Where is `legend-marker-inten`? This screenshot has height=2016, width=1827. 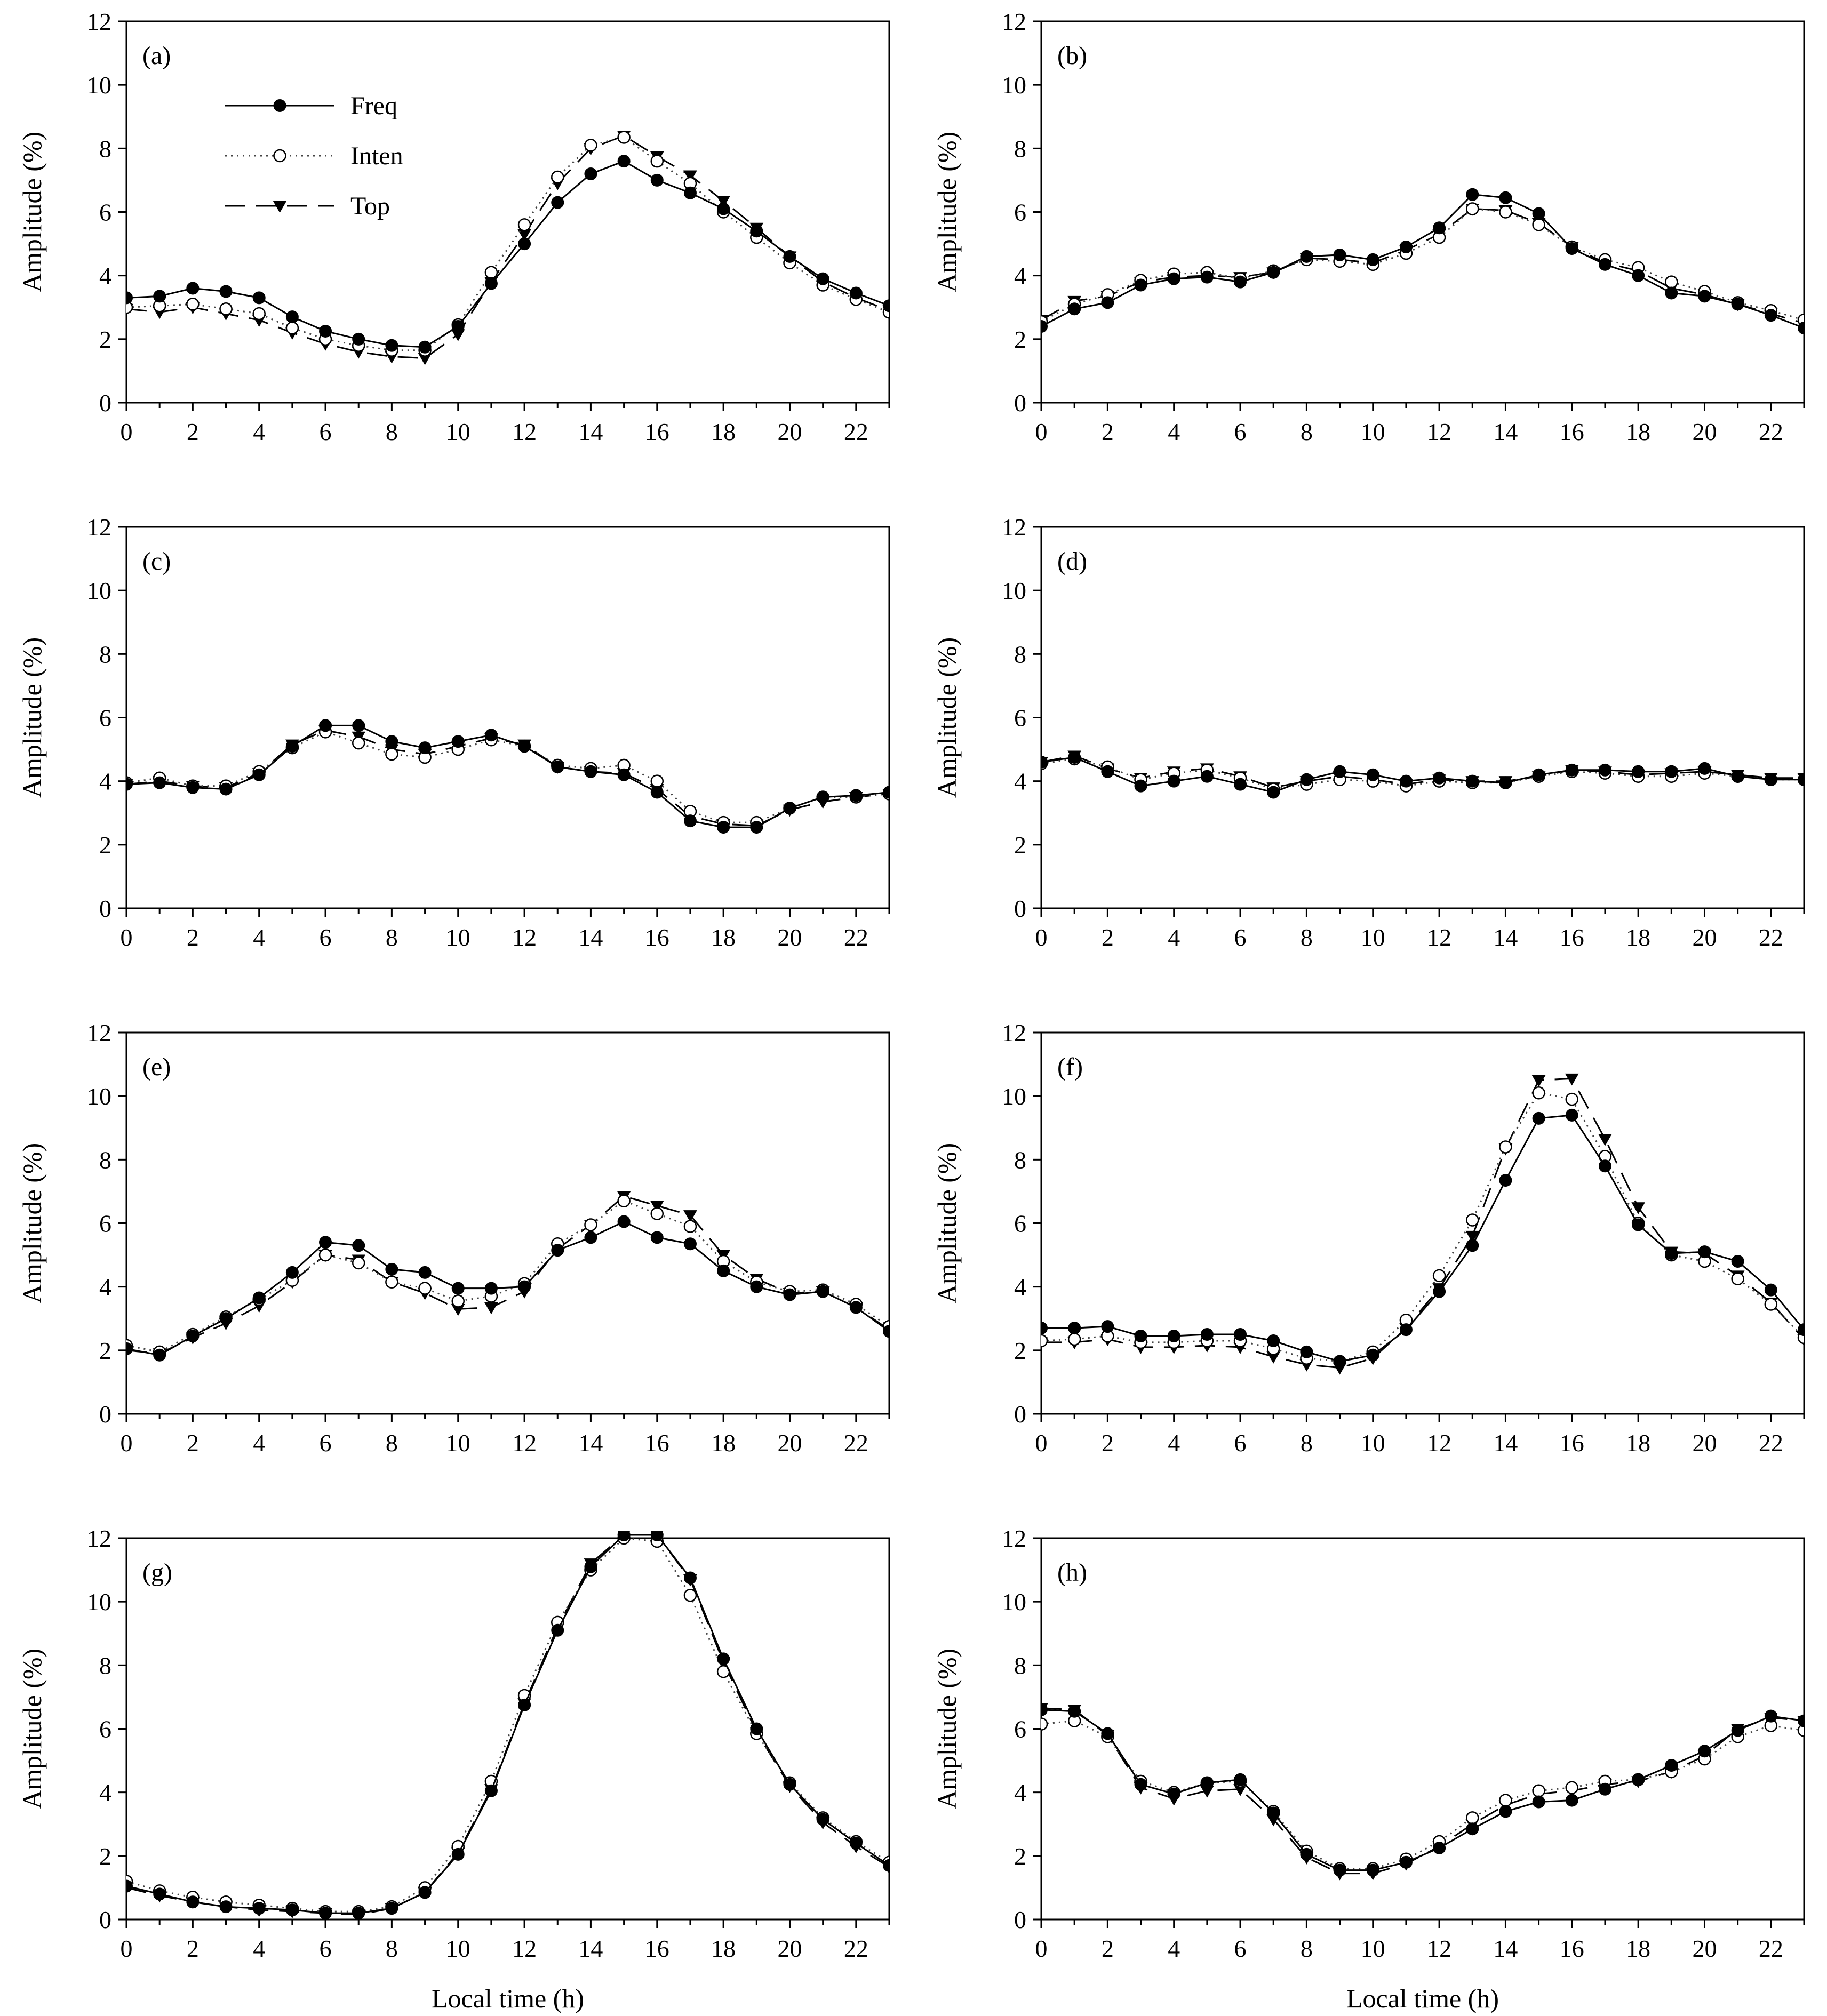
legend-marker-inten is located at coordinates (279, 156).